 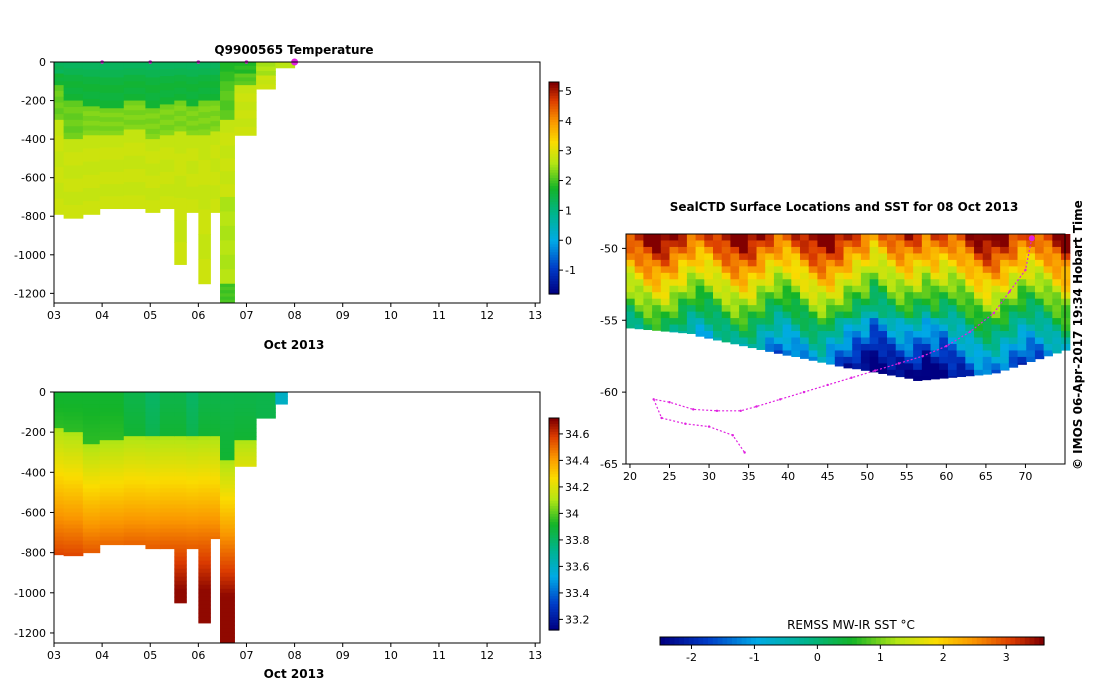 I want to click on temperature-x-tick-label: 11, so click(x=439, y=315).